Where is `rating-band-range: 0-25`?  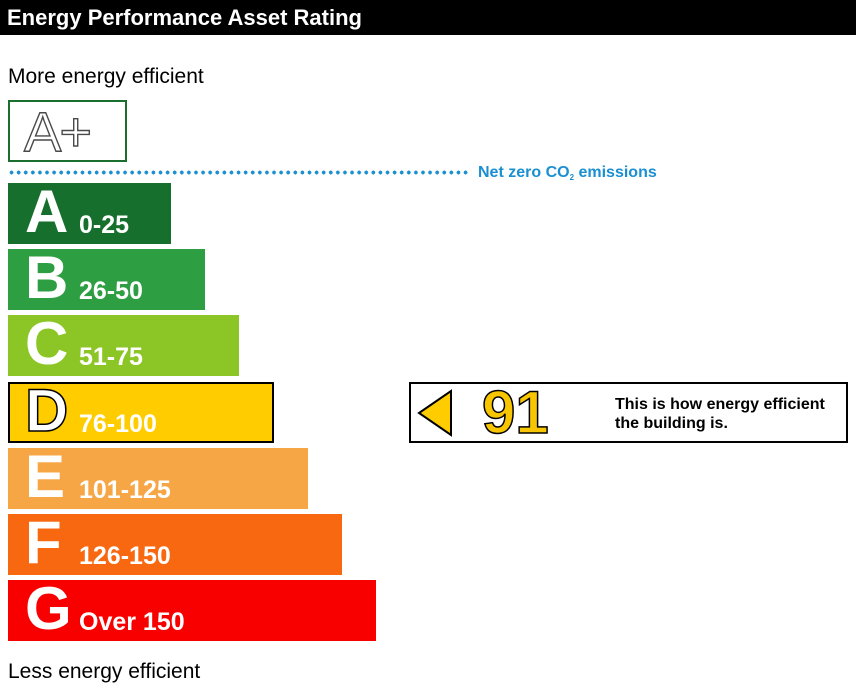
rating-band-range: 0-25 is located at coordinates (104, 225).